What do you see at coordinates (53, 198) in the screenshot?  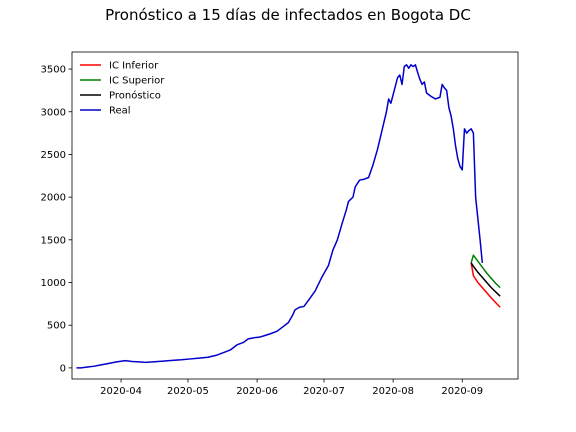 I see `y-tick-label: 2000` at bounding box center [53, 198].